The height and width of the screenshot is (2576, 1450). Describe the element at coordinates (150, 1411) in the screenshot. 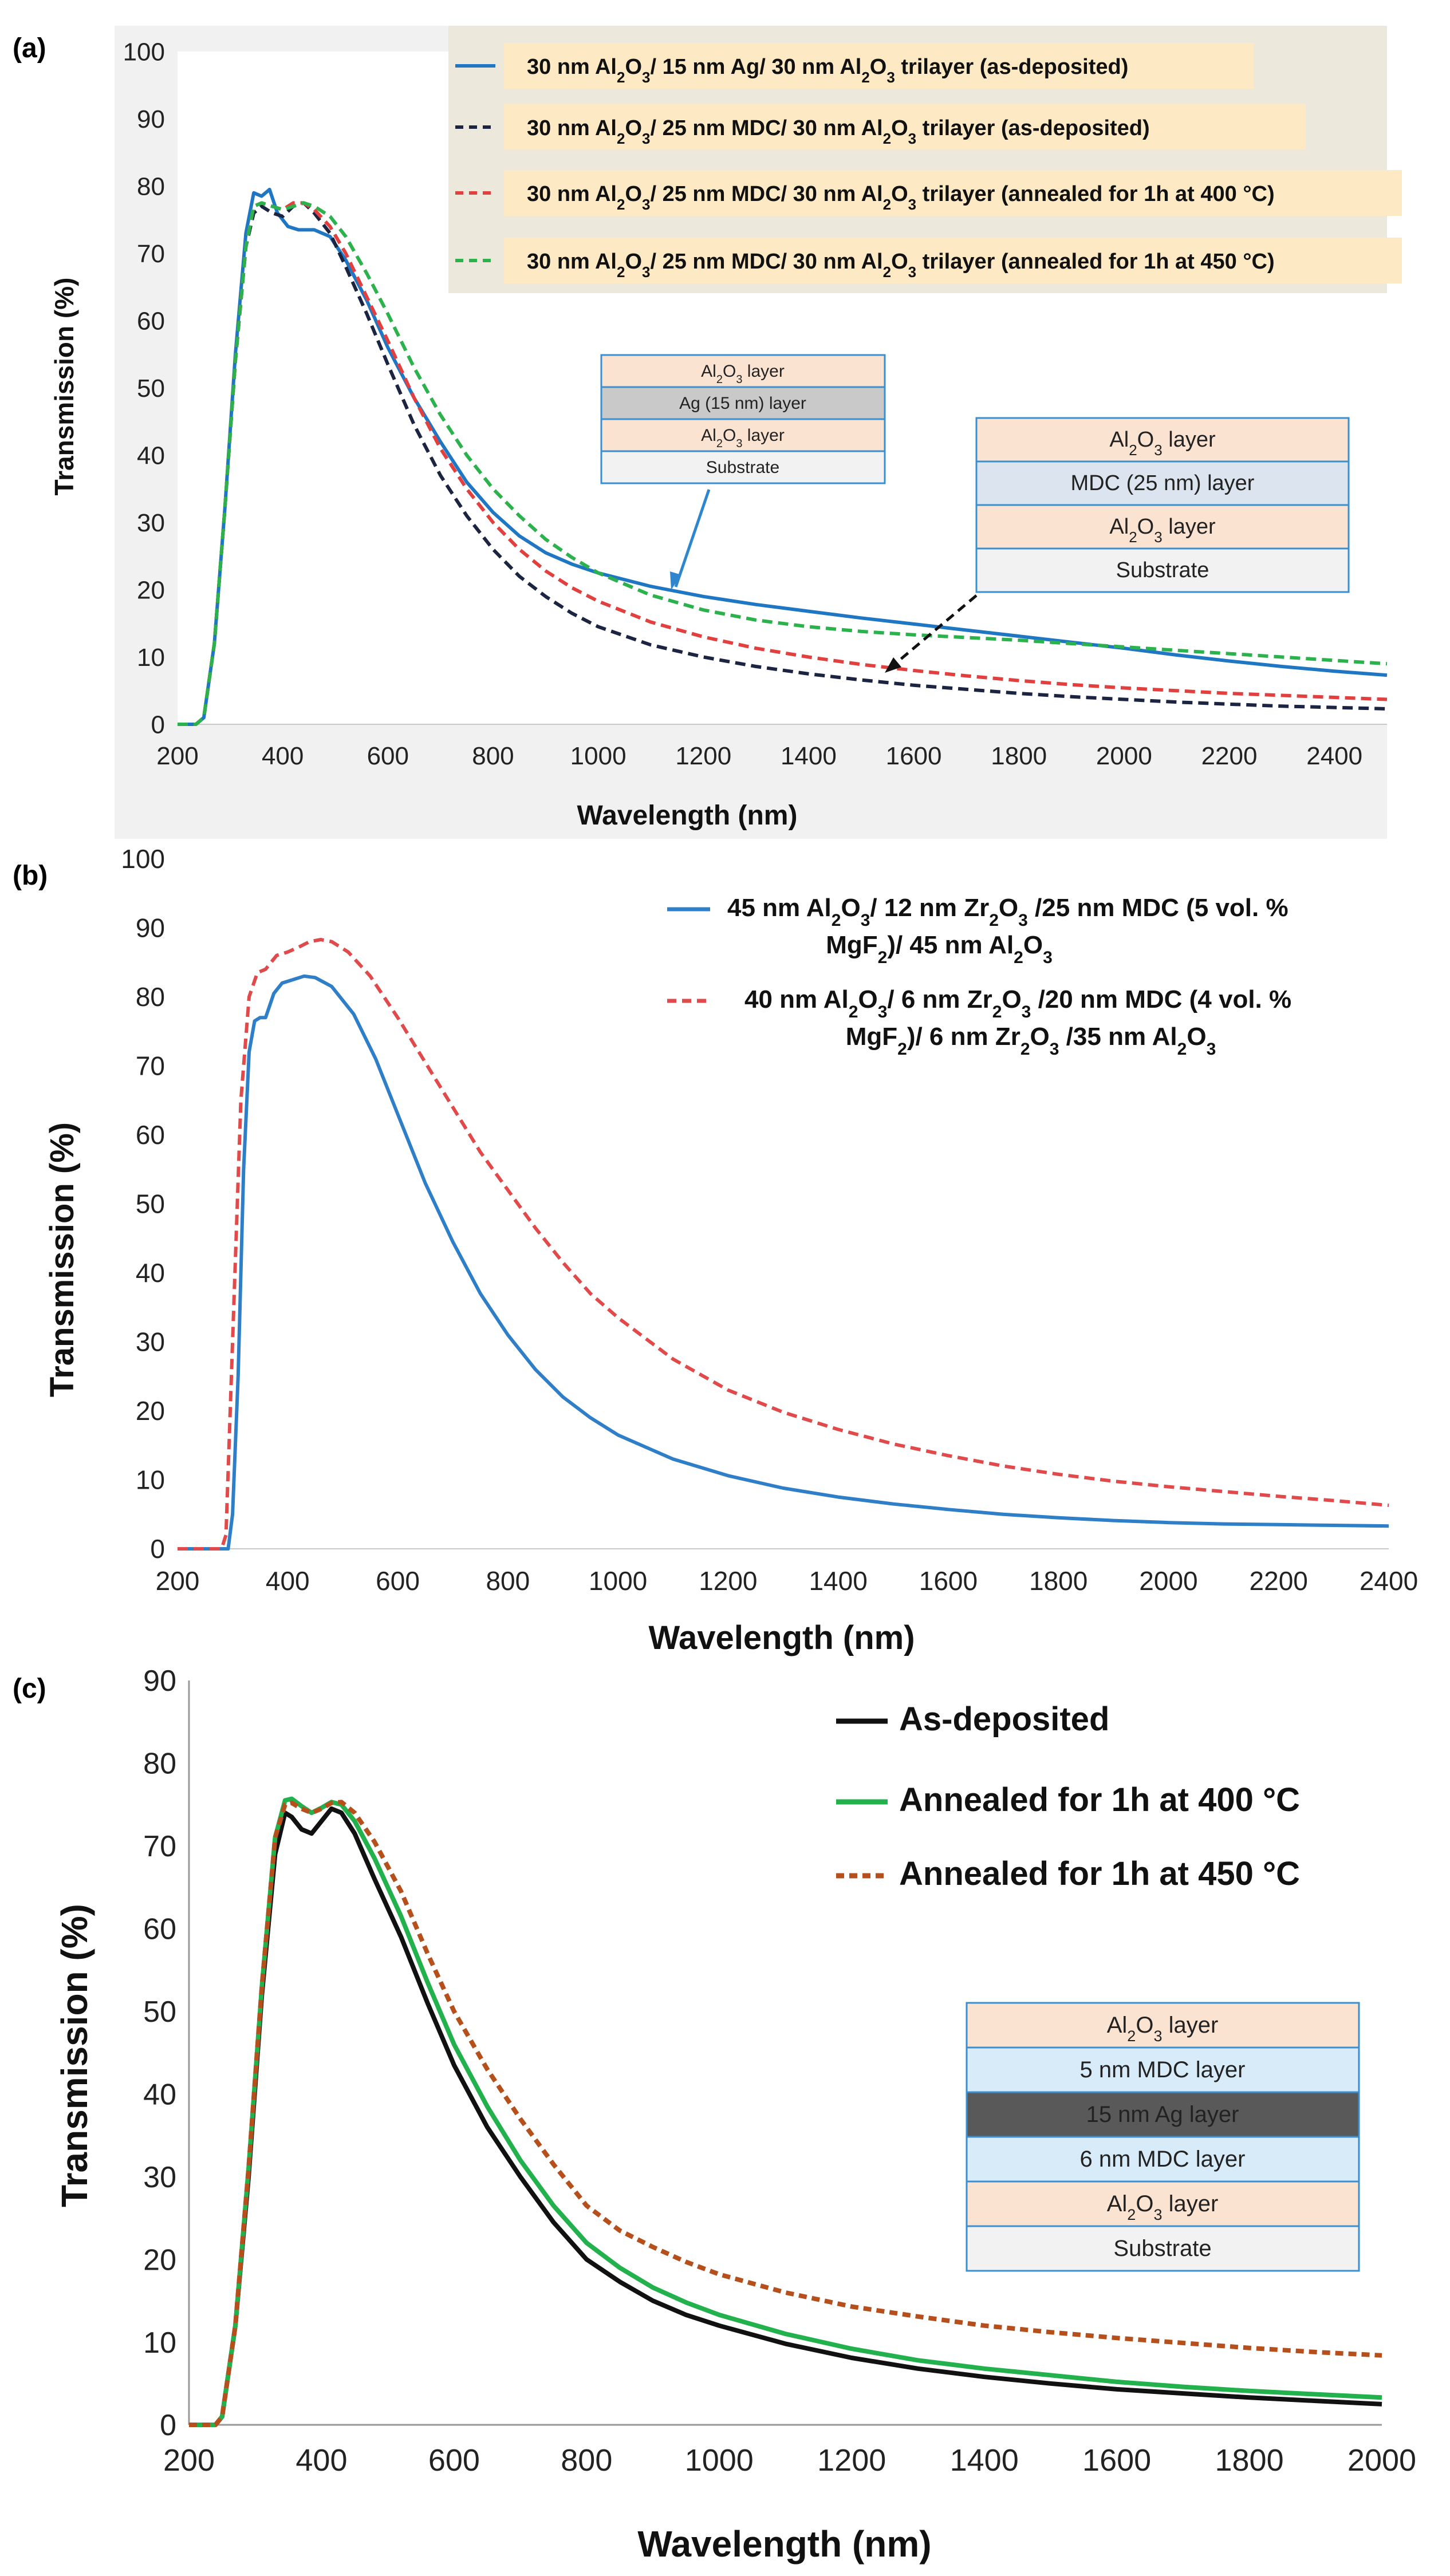

I see `panel-b-y-tick-label: 20` at that location.